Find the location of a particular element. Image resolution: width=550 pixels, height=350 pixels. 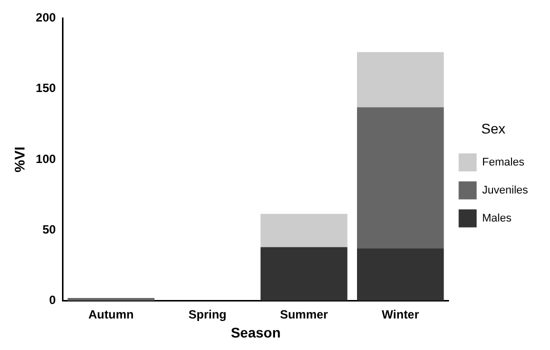

y-axis-title: %VI is located at coordinates (19, 159).